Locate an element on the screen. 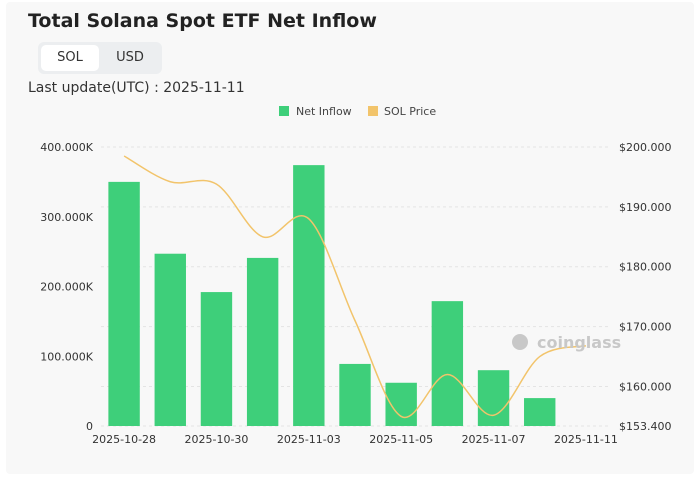 The image size is (700, 478). right-tick-label: $160.000 is located at coordinates (645, 386).